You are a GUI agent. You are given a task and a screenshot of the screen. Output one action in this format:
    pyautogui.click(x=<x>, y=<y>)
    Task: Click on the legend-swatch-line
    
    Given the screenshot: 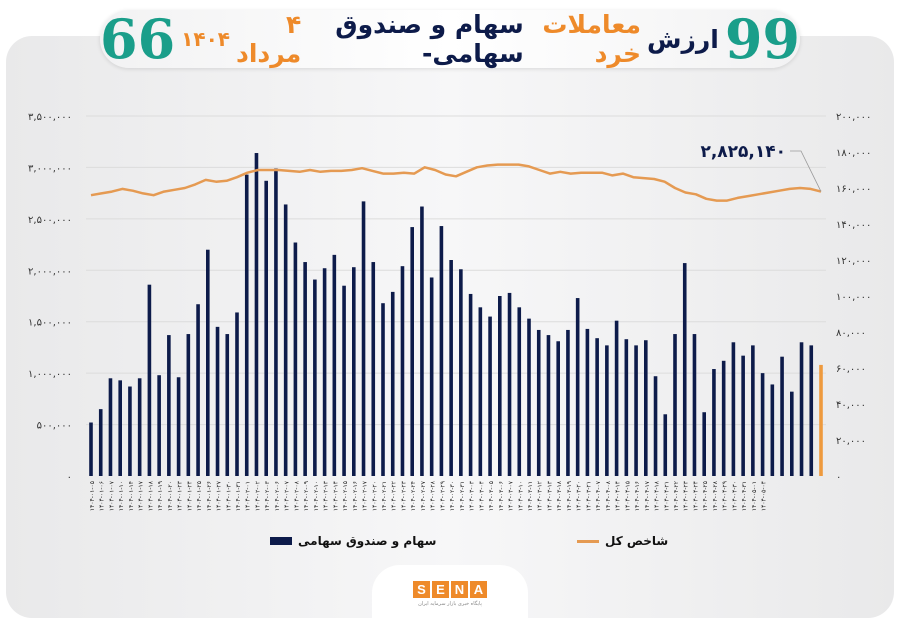 What is the action you would take?
    pyautogui.click(x=588, y=541)
    